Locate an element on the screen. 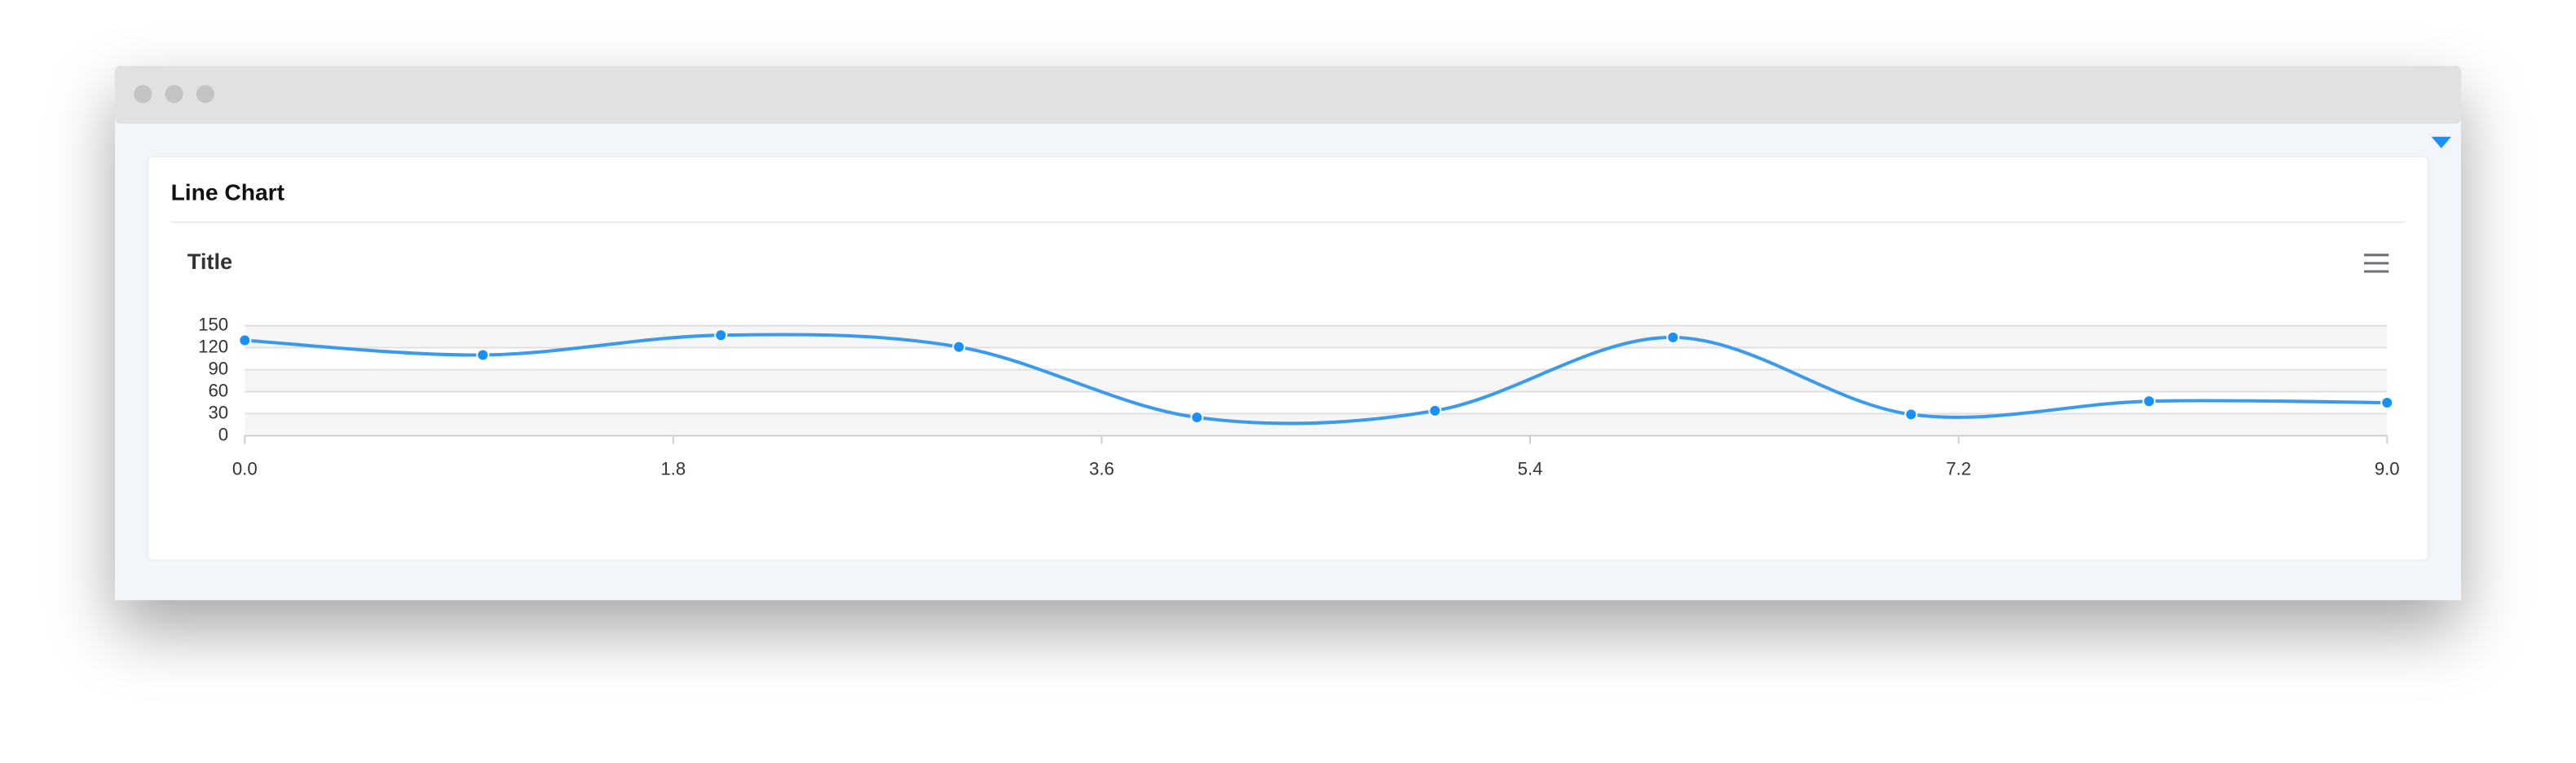 Image resolution: width=2576 pixels, height=763 pixels. x-tick-label: 5.4 is located at coordinates (1530, 469).